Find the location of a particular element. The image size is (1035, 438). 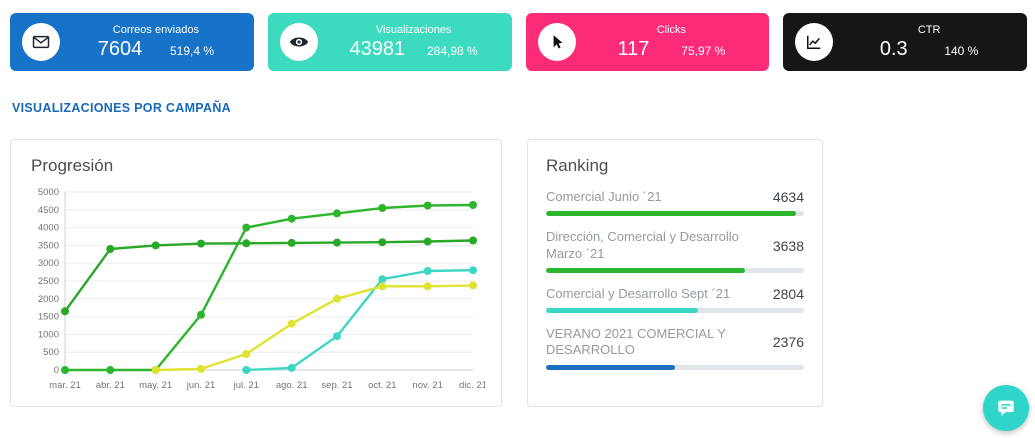

svg-text: may. 21 is located at coordinates (155, 385).